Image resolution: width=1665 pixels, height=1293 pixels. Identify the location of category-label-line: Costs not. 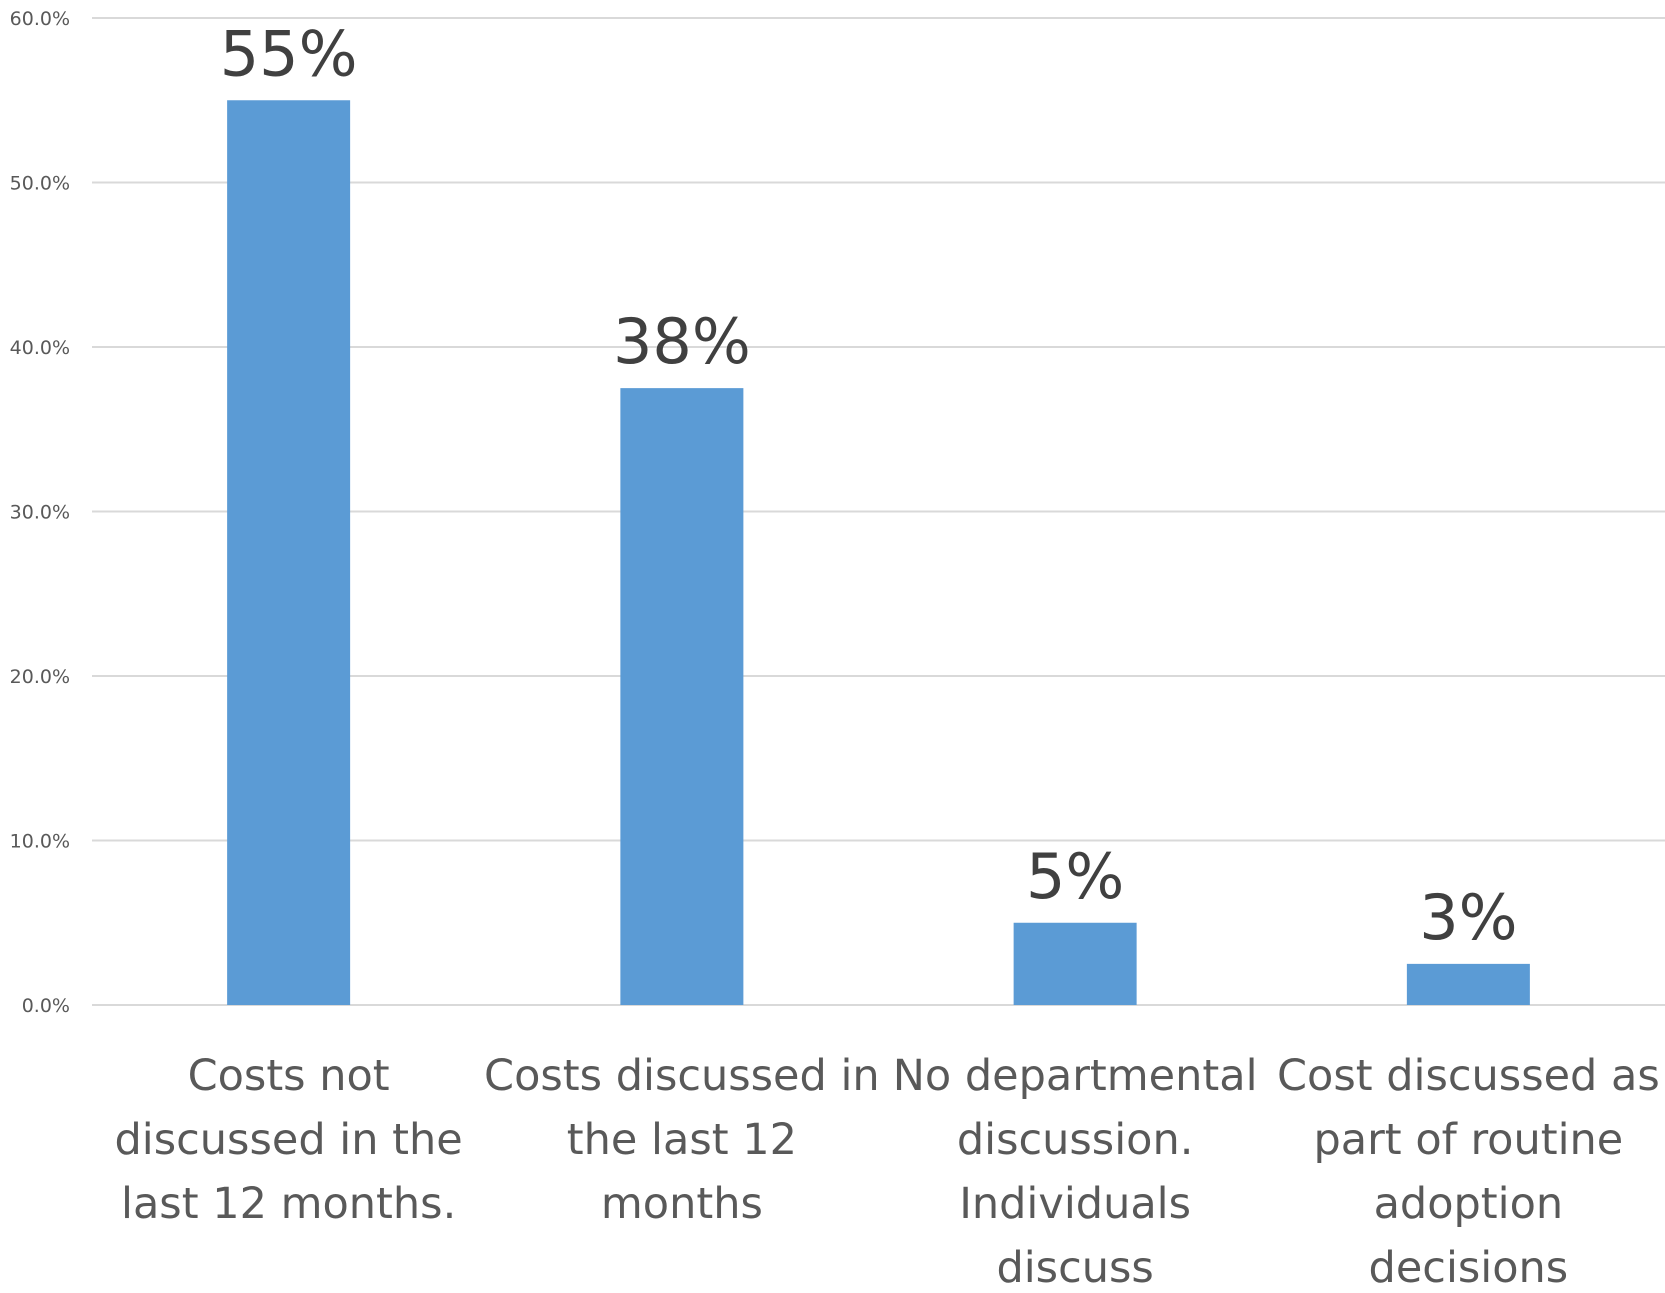
(289, 1076).